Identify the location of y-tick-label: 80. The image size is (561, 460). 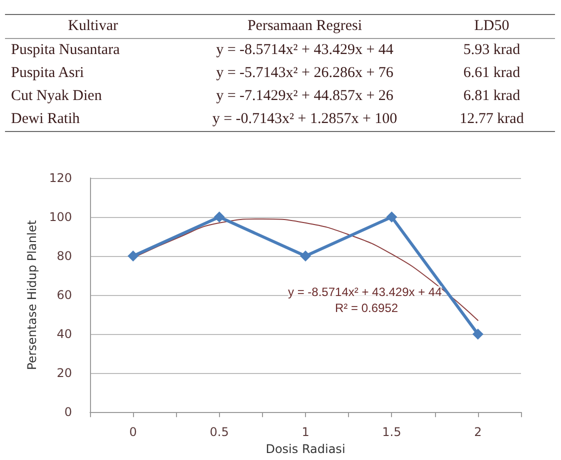
(64, 256).